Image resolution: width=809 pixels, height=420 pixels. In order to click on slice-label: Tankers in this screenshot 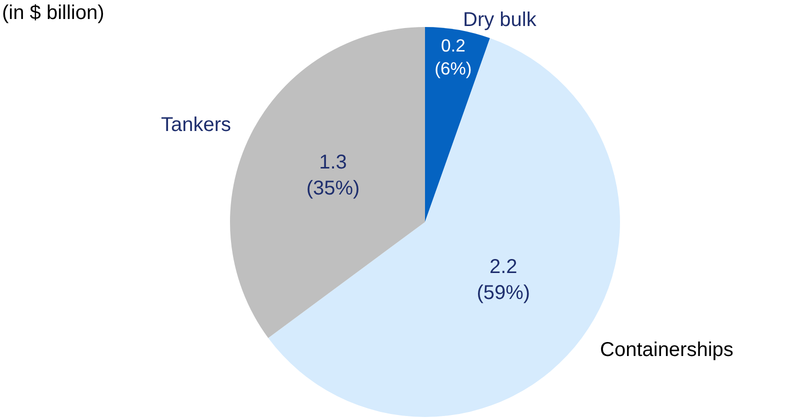, I will do `click(196, 125)`.